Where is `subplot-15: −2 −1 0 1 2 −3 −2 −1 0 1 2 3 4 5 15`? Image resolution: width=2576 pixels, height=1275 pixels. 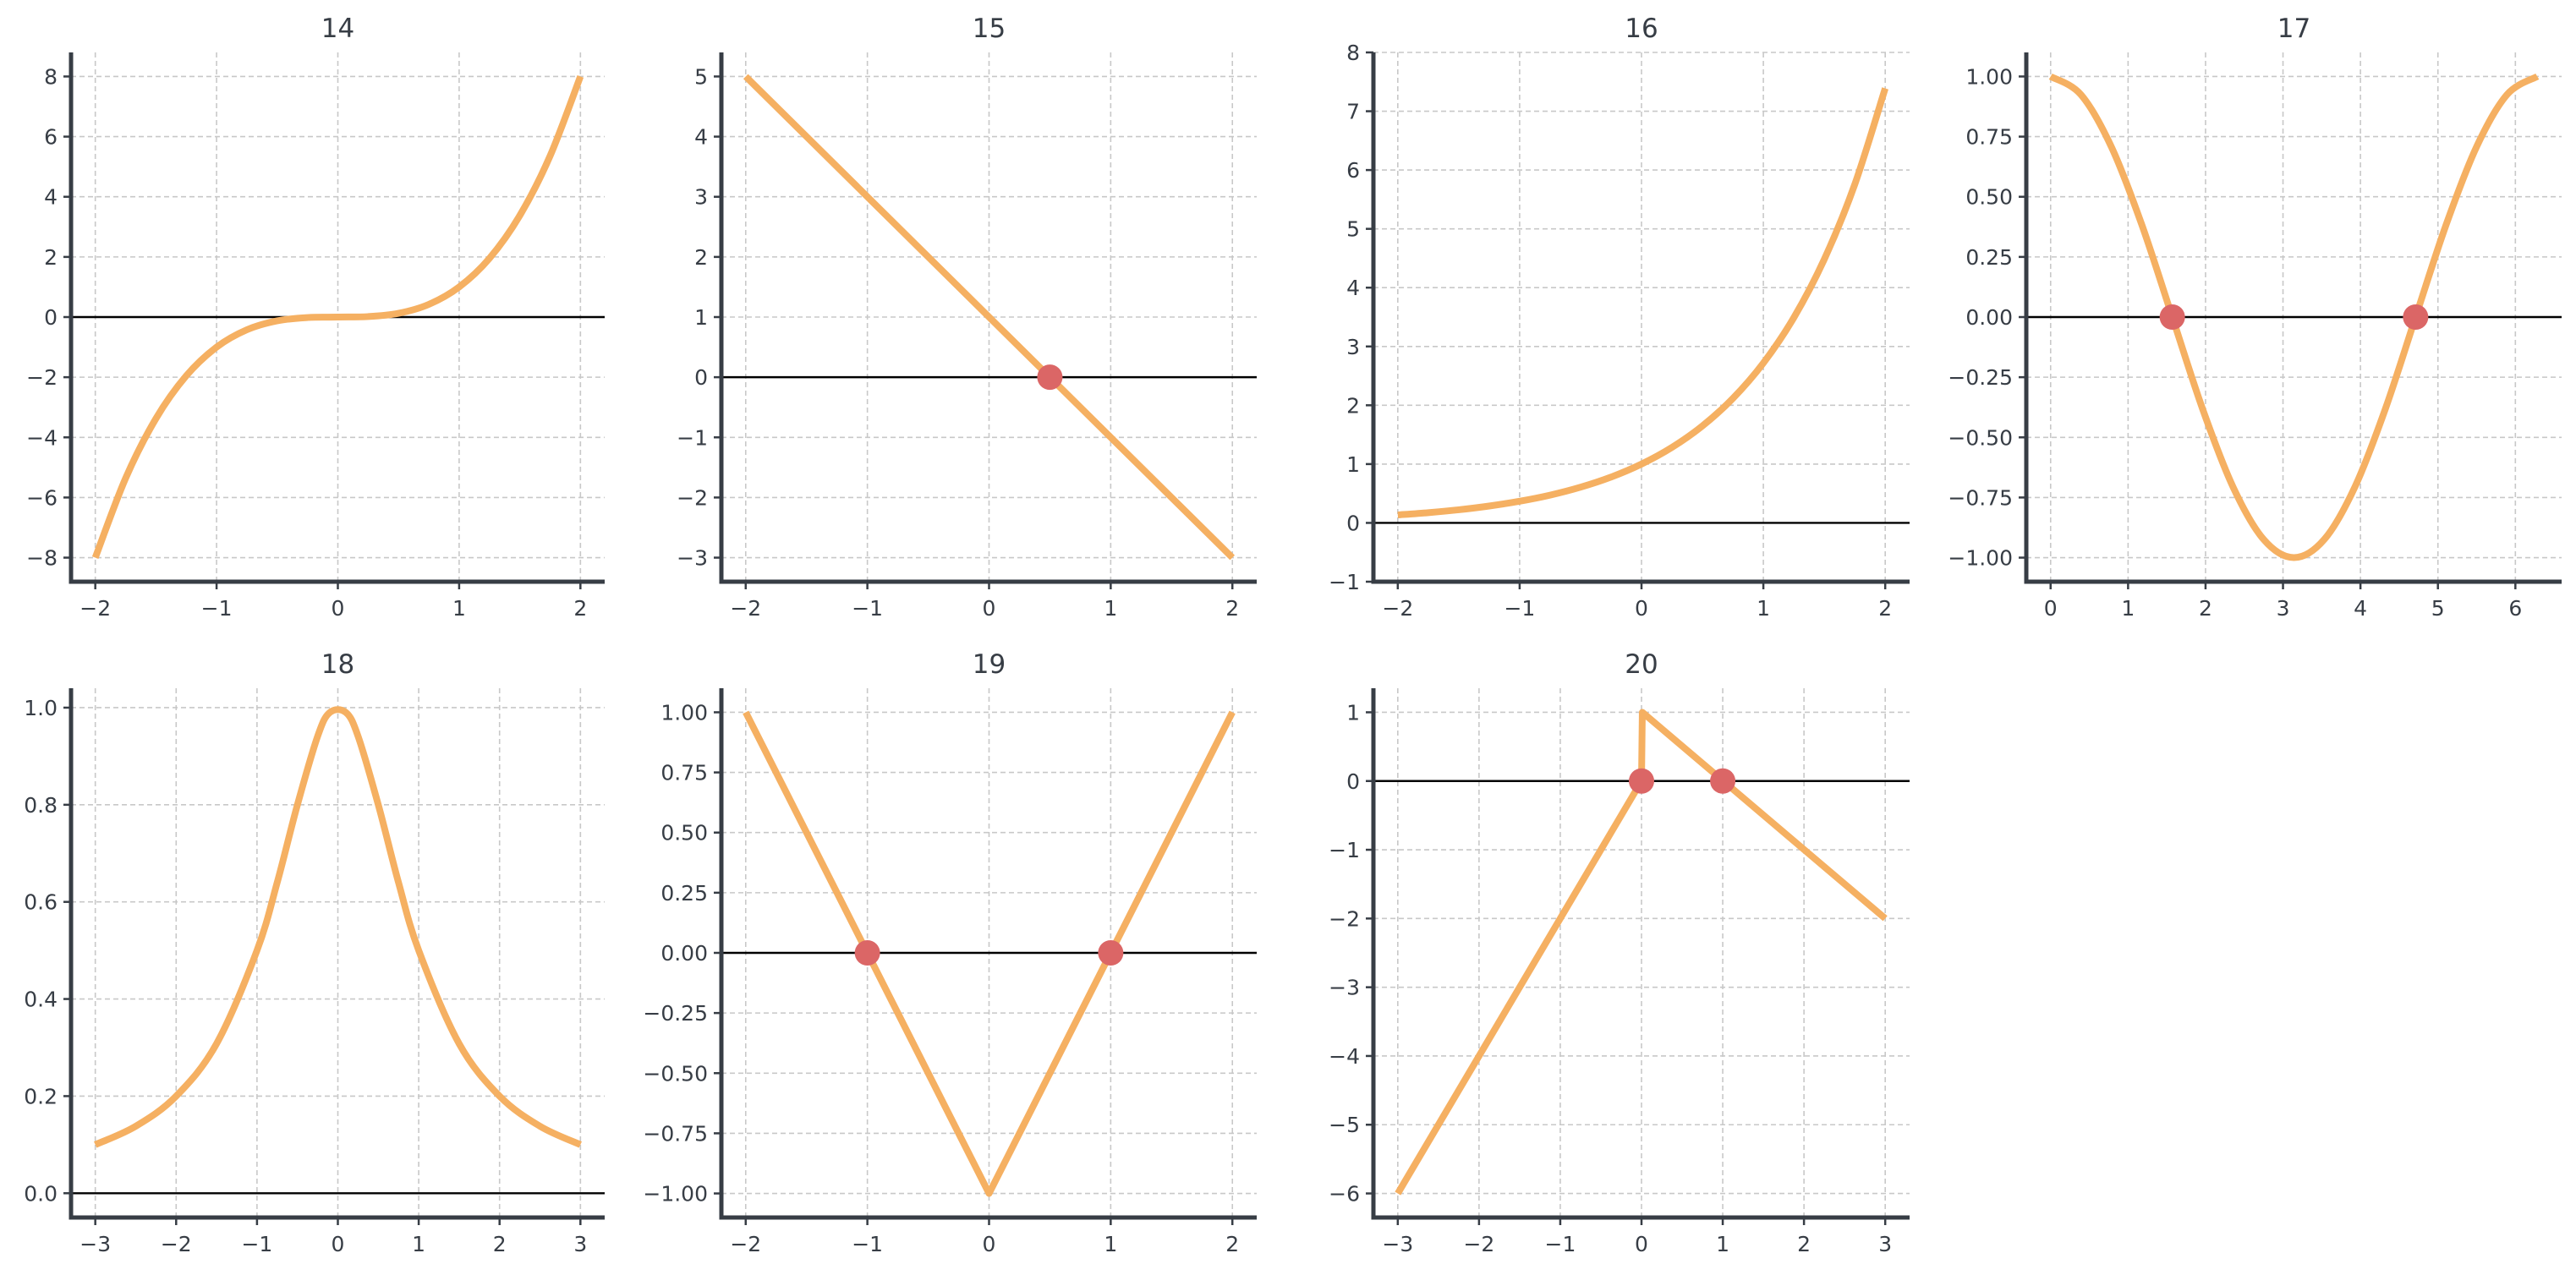 subplot-15: −2 −1 0 1 2 −3 −2 −1 0 1 2 3 4 5 15 is located at coordinates (967, 317).